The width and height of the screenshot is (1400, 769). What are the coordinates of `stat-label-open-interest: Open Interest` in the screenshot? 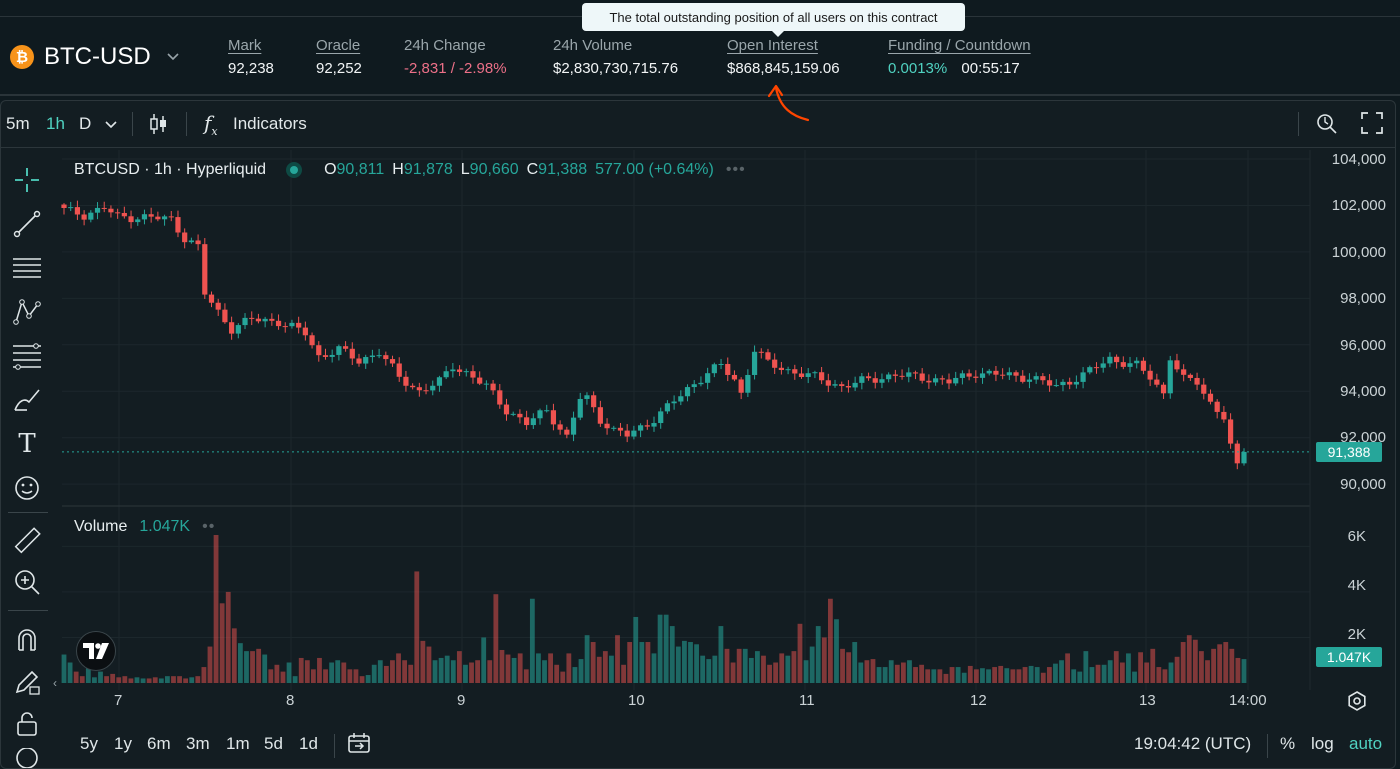 It's located at (772, 45).